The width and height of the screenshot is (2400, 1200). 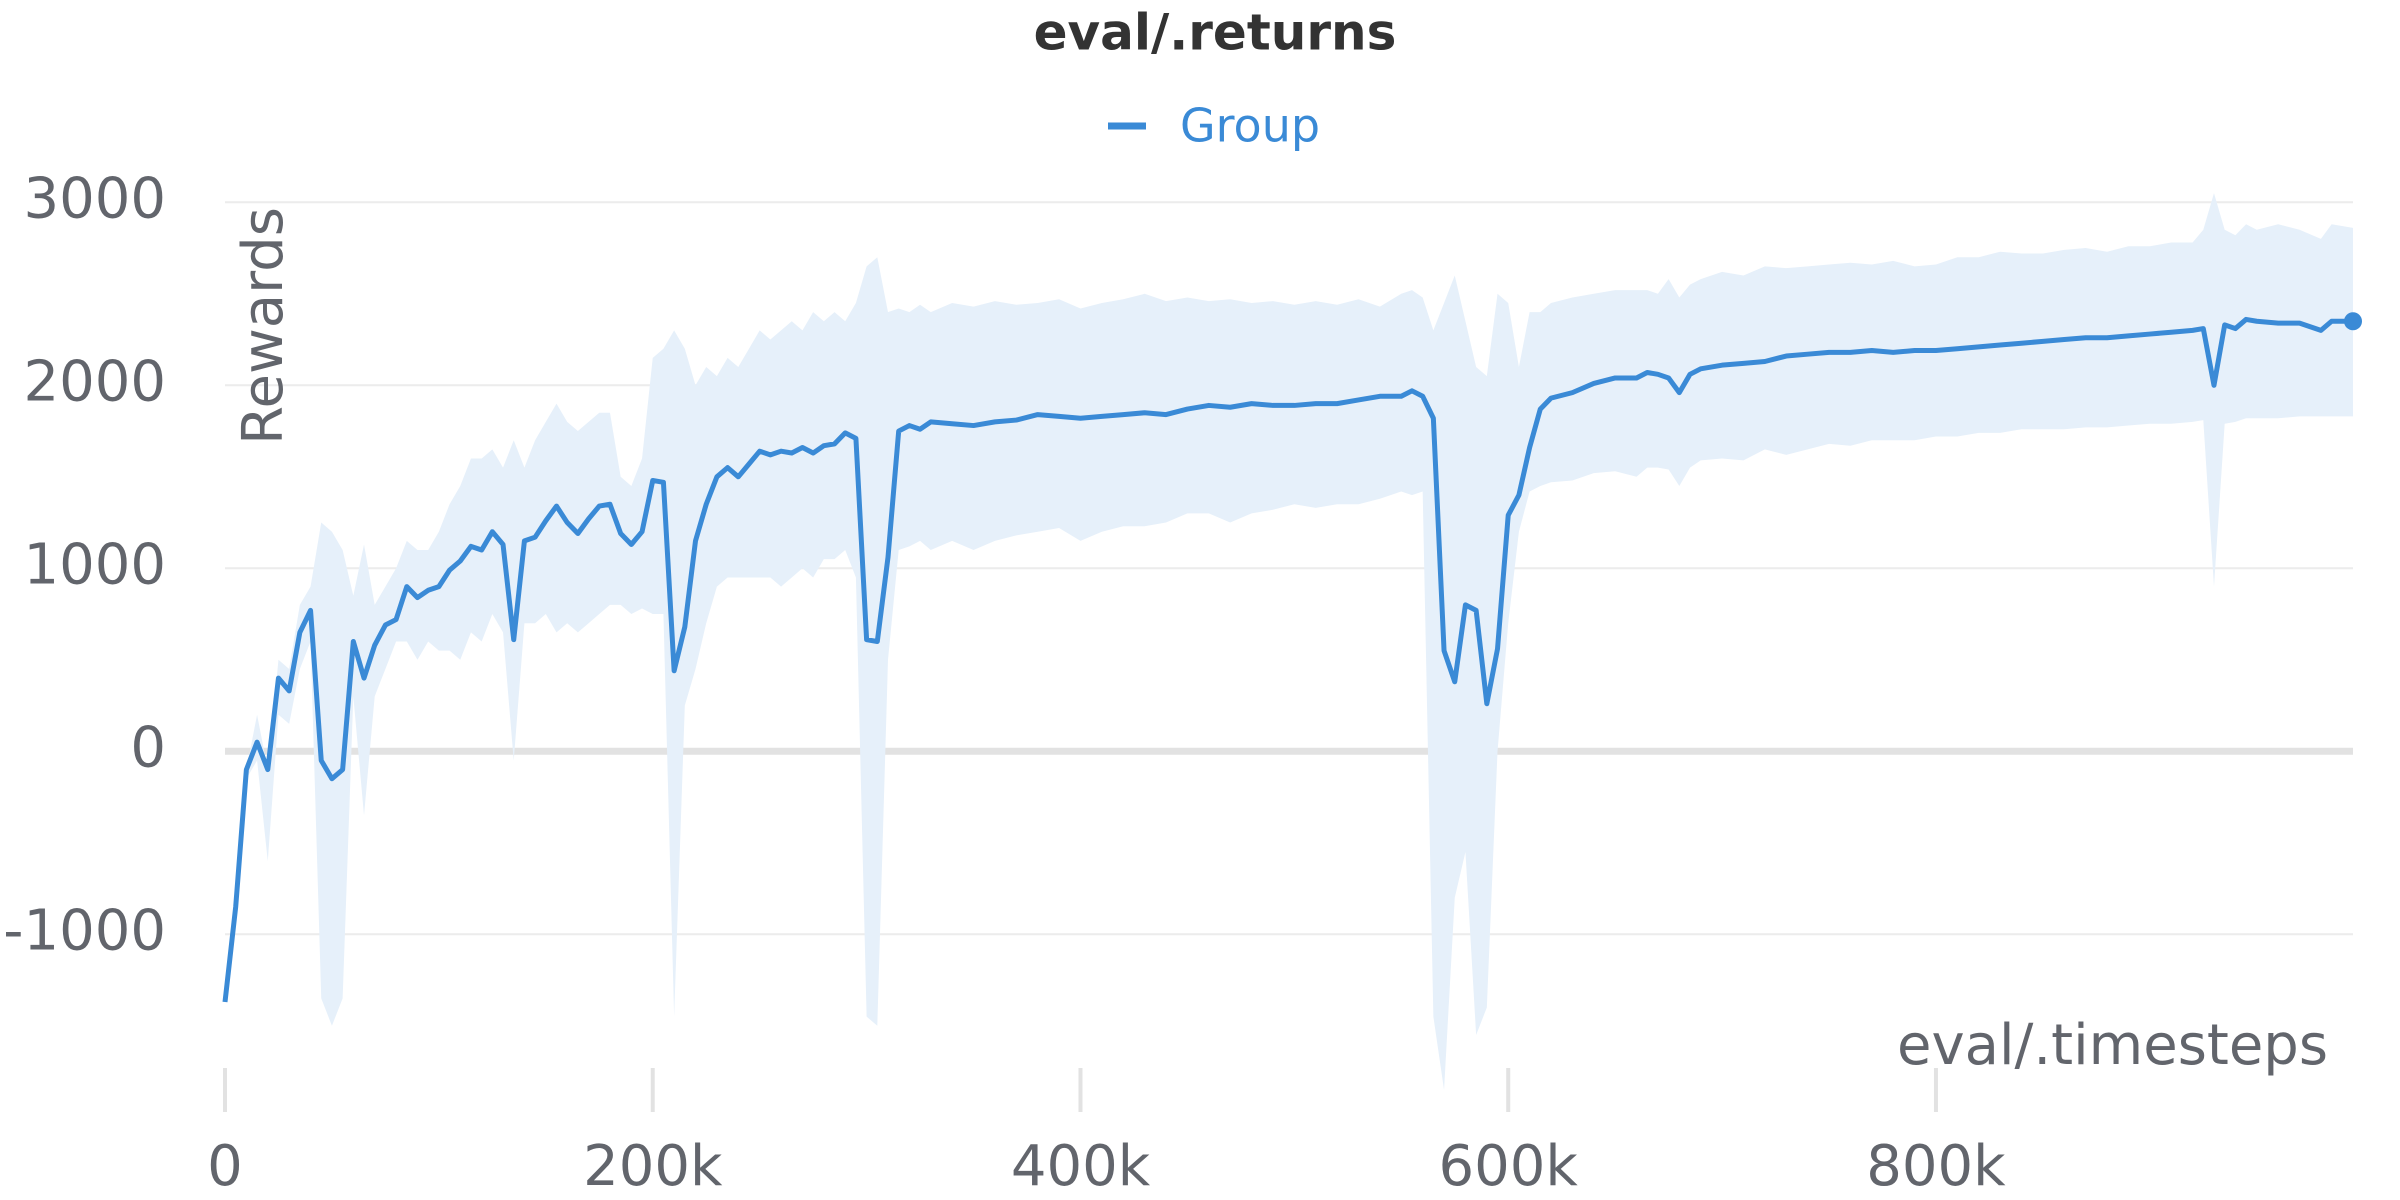 I want to click on y-axis-label: Rewards, so click(x=263, y=326).